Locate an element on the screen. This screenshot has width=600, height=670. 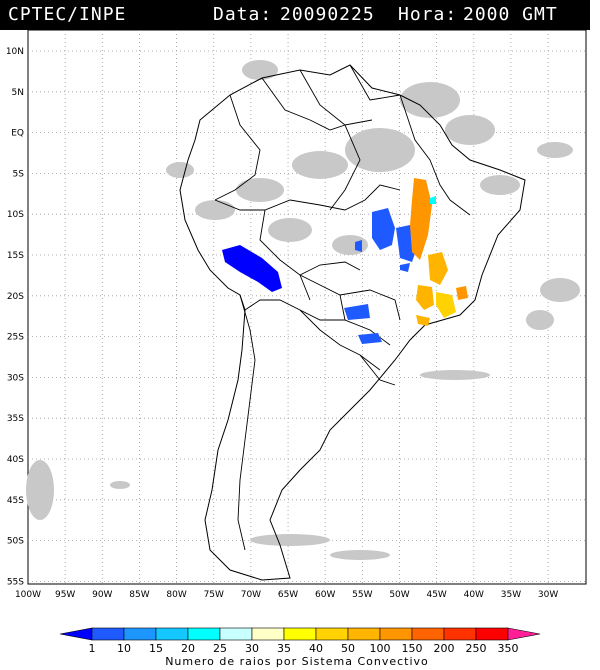
lon-label: 90W is located at coordinates (102, 595).